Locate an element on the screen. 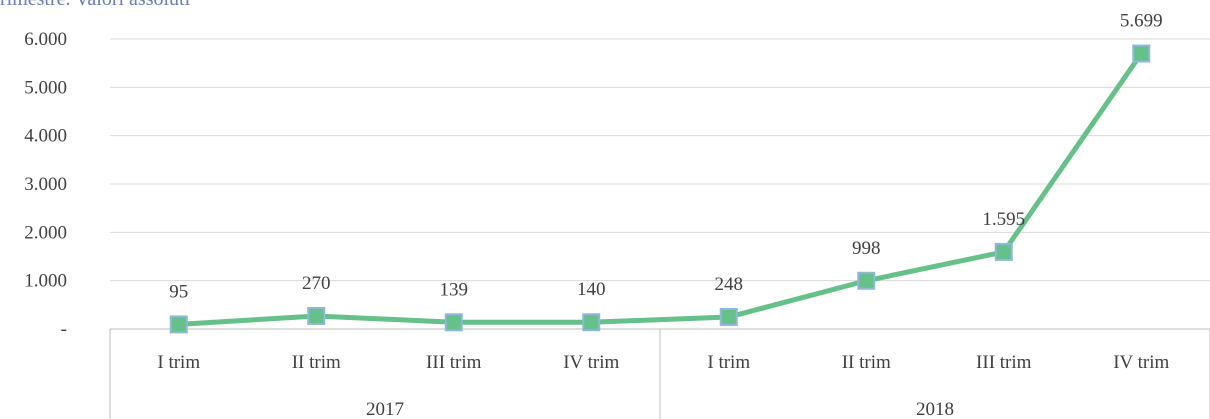 The height and width of the screenshot is (419, 1210). x-group-label: 2018 is located at coordinates (935, 409).